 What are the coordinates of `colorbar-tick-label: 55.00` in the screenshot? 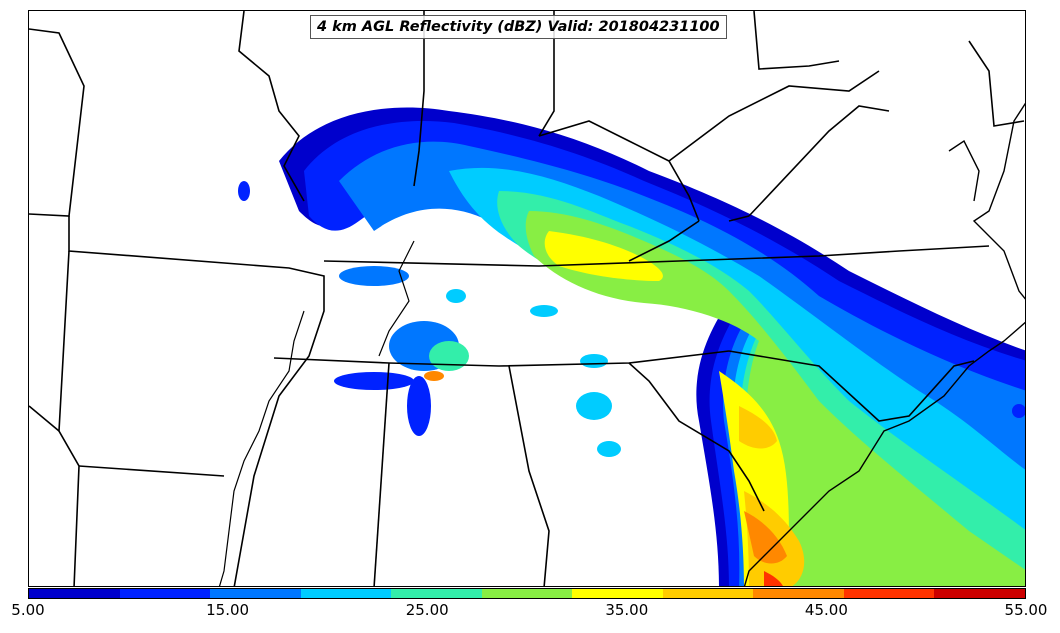 It's located at (1026, 610).